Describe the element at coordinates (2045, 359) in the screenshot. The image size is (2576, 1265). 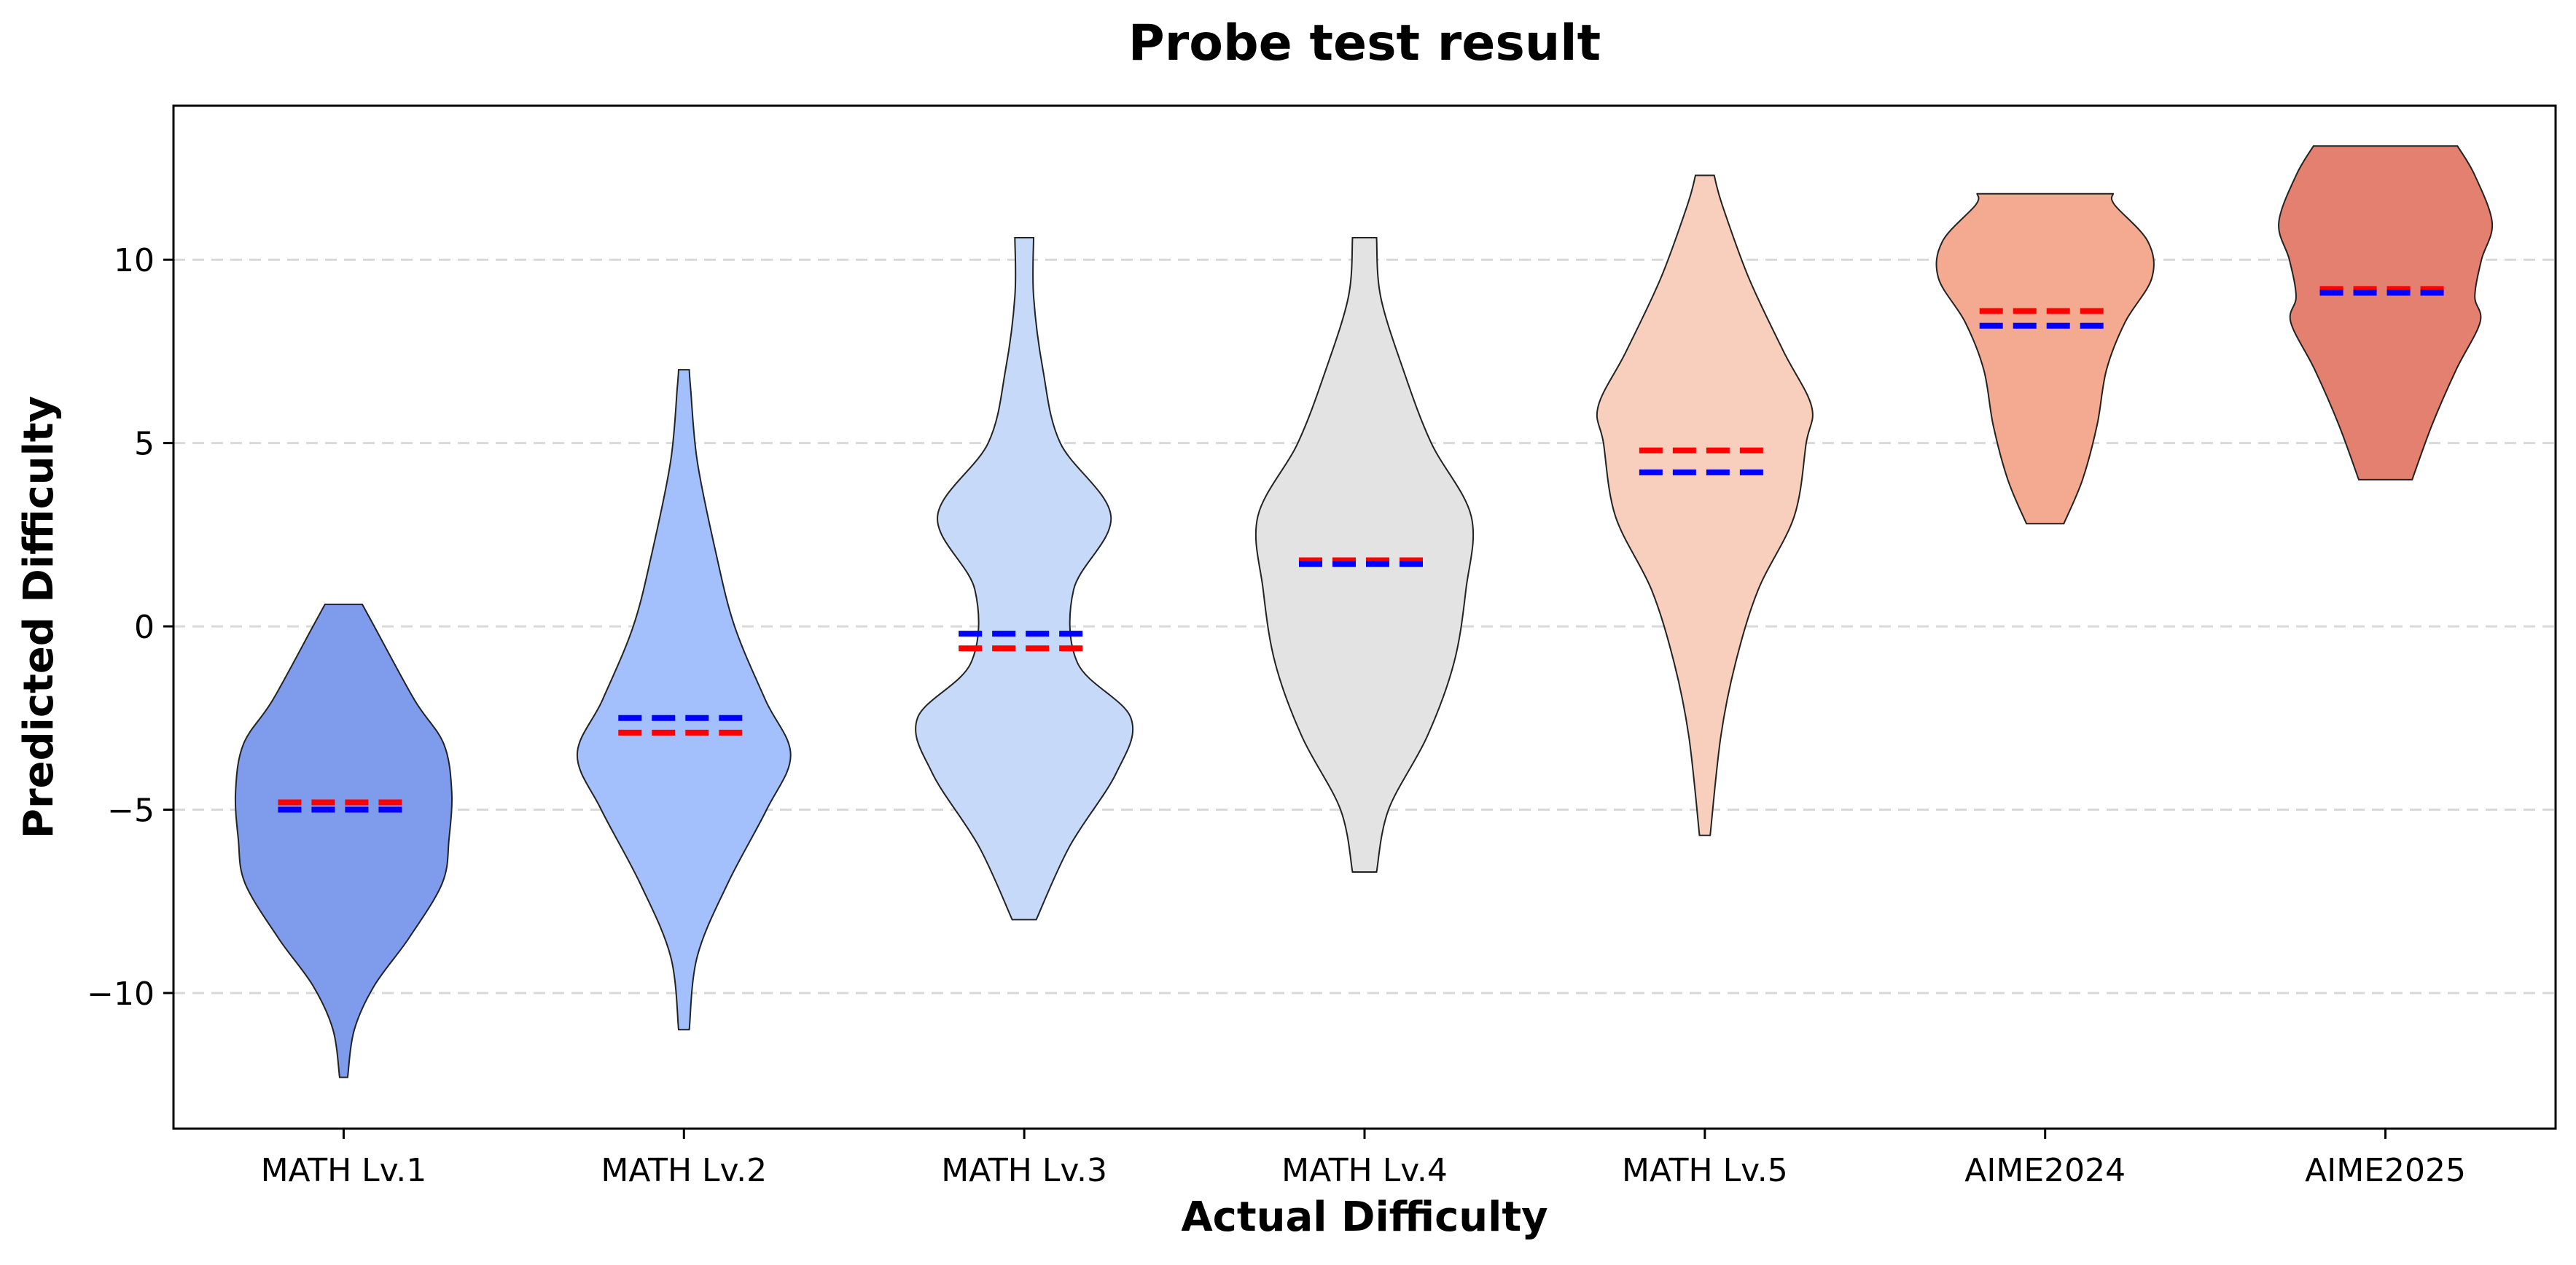
I see `violin-aime2024` at that location.